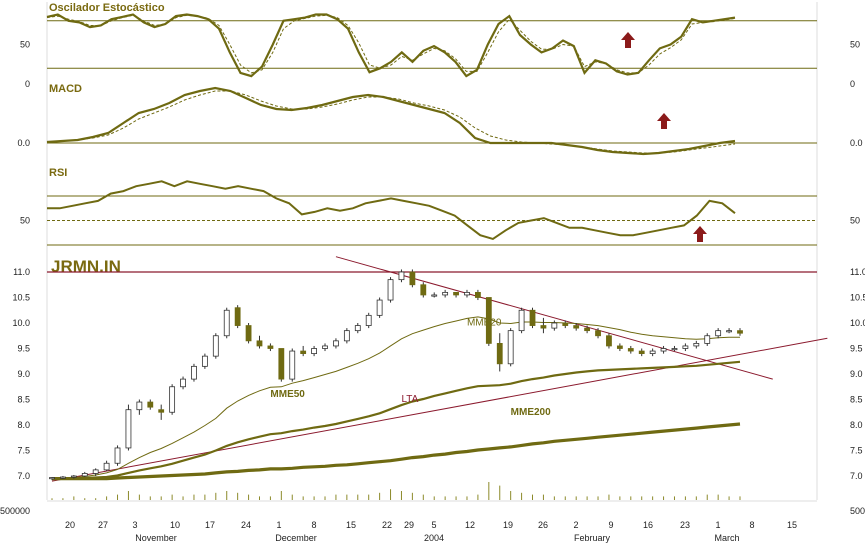 This screenshot has height=545, width=865. Describe the element at coordinates (409, 399) in the screenshot. I see `annotation-lta: LTA` at that location.